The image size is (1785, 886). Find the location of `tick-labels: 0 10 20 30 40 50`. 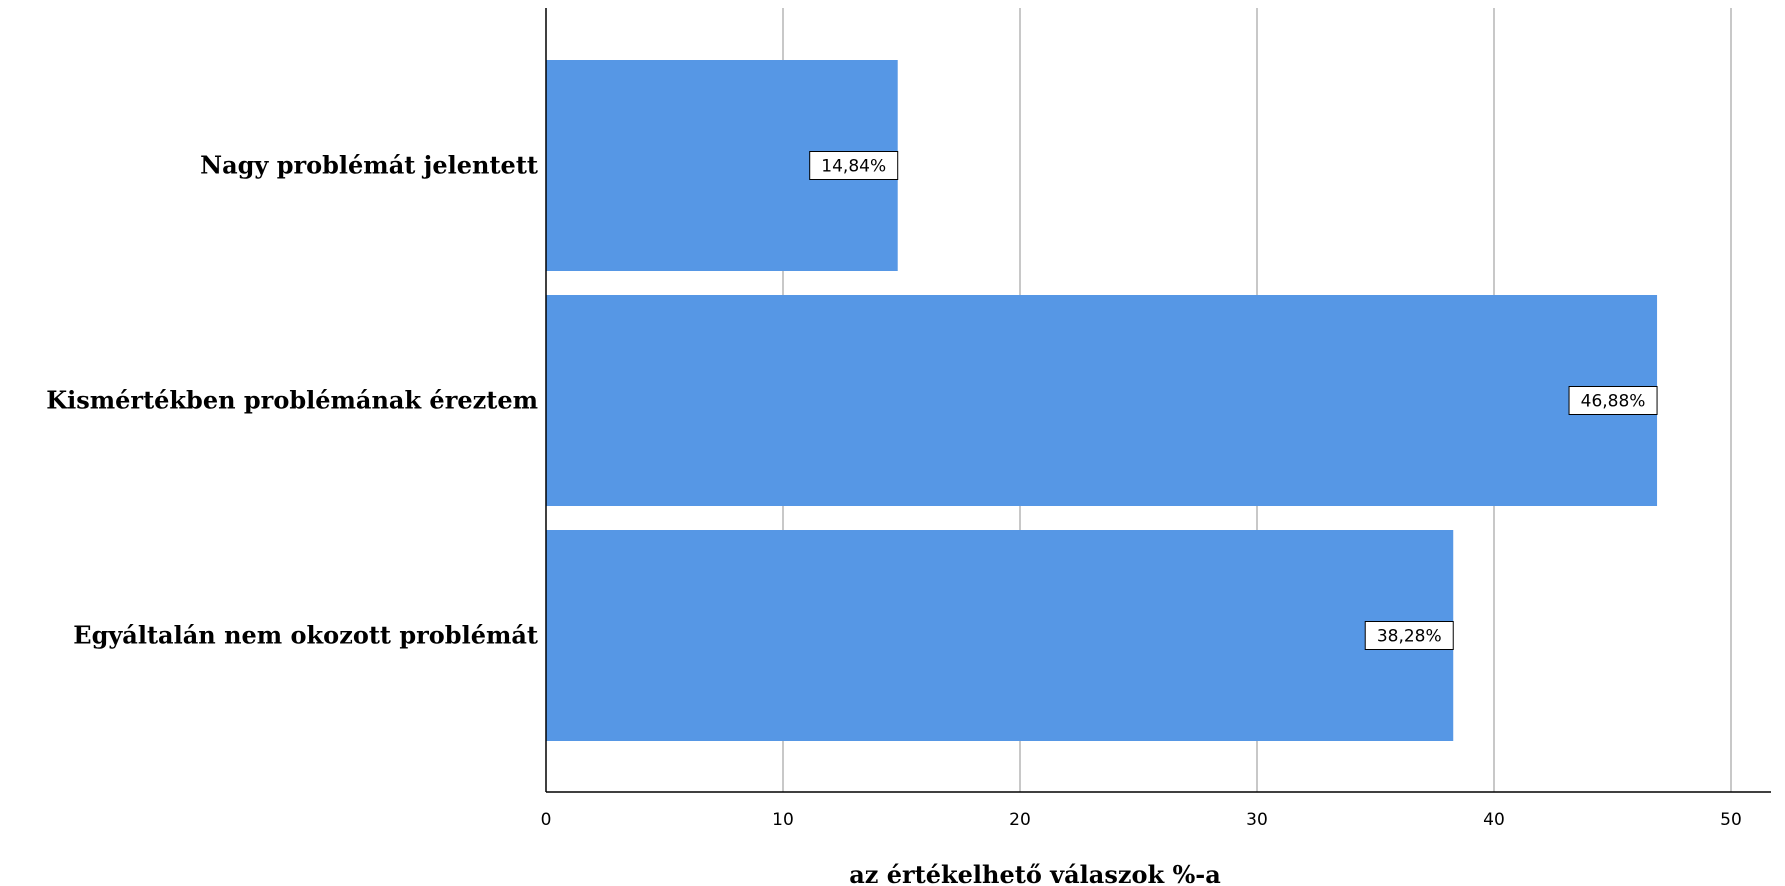

tick-labels: 0 10 20 30 40 50 is located at coordinates (1141, 820).